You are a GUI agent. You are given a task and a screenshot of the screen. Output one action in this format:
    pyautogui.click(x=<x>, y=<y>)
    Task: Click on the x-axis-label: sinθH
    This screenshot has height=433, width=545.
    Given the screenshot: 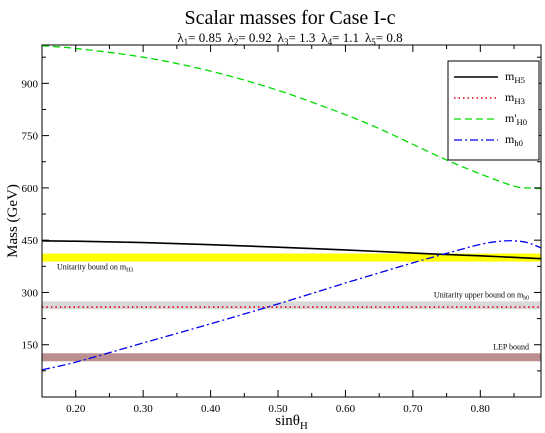 What is the action you would take?
    pyautogui.click(x=291, y=422)
    